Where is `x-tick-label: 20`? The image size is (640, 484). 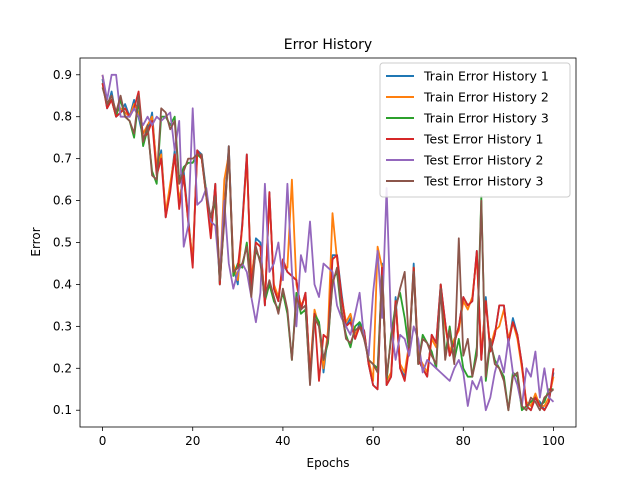 x-tick-label: 20 is located at coordinates (192, 441).